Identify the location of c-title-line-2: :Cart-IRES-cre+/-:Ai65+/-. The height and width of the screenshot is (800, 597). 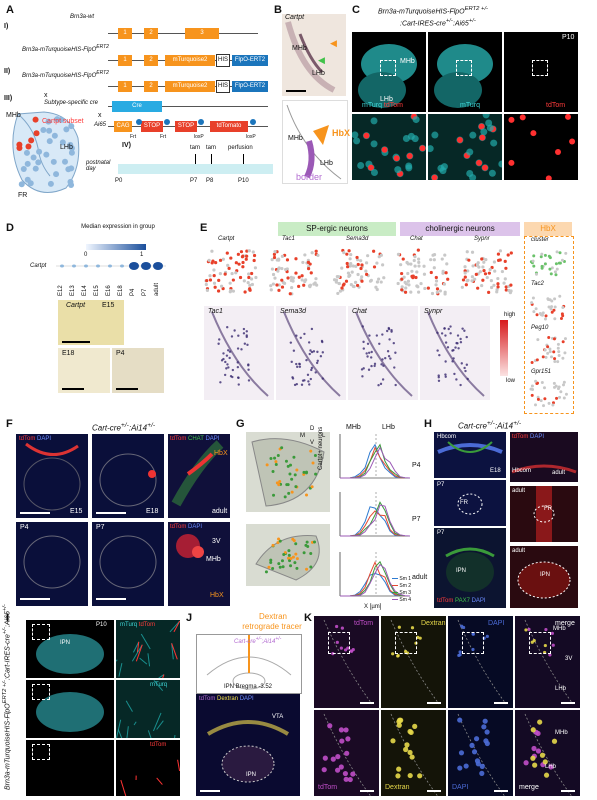
(438, 23).